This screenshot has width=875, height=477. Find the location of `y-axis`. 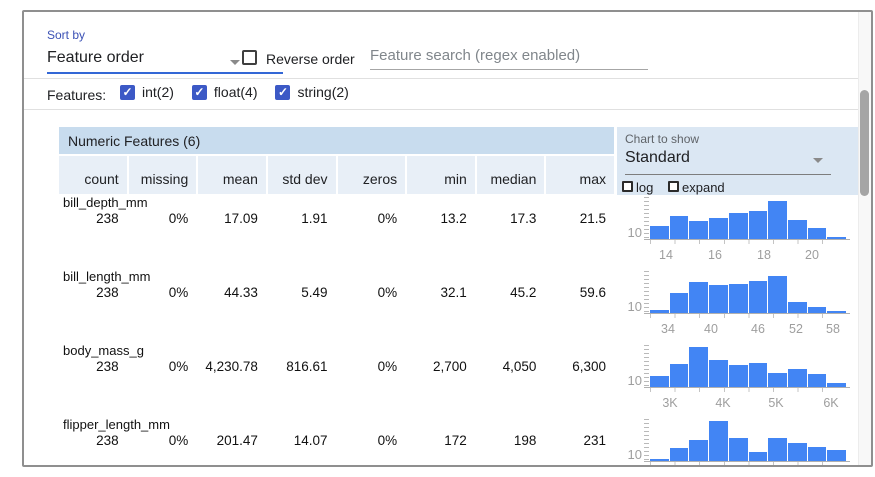

y-axis is located at coordinates (646, 366).